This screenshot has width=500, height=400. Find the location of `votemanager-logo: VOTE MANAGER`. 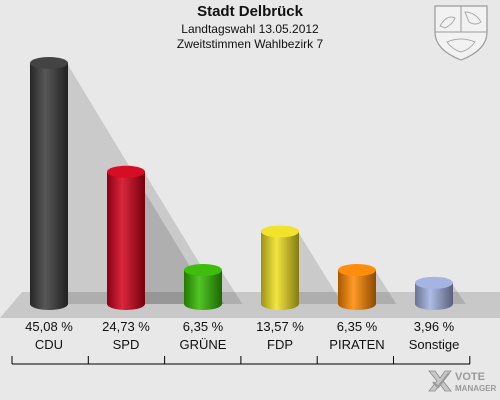

votemanager-logo: VOTE MANAGER is located at coordinates (462, 381).